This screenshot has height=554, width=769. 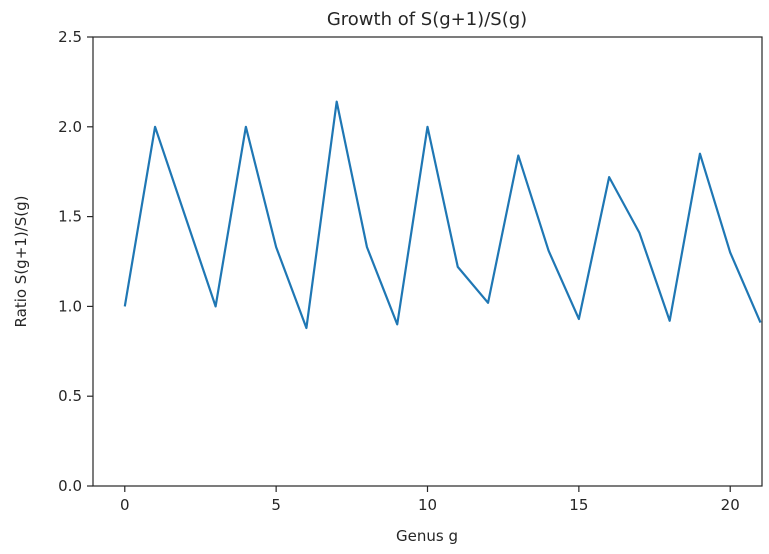 I want to click on x-tick-label: 10, so click(x=427, y=505).